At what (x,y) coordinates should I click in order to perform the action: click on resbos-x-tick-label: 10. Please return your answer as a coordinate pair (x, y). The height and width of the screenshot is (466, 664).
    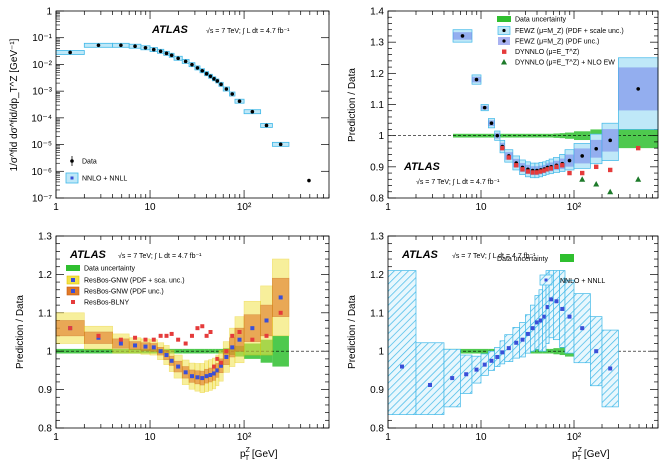
    Looking at the image, I should click on (150, 437).